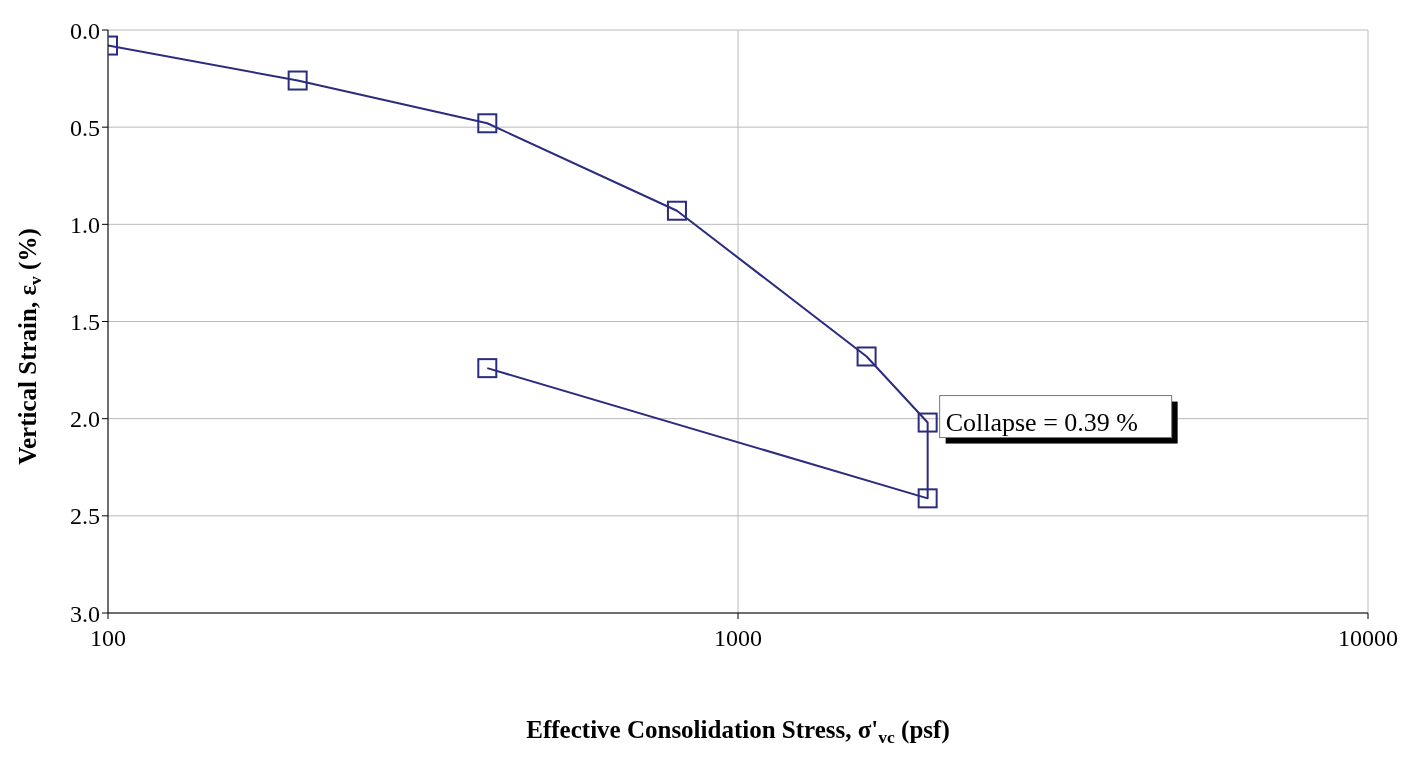  What do you see at coordinates (85, 613) in the screenshot?
I see `y-tick-label: 3.0` at bounding box center [85, 613].